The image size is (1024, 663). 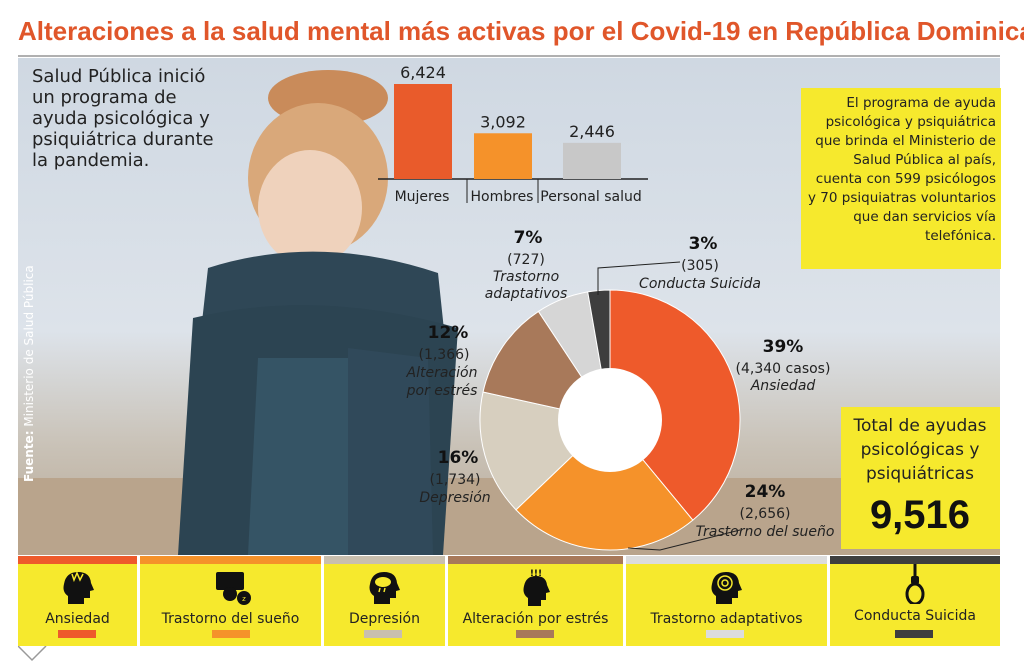 What do you see at coordinates (458, 458) in the screenshot?
I see `donut-percent-label: 16%` at bounding box center [458, 458].